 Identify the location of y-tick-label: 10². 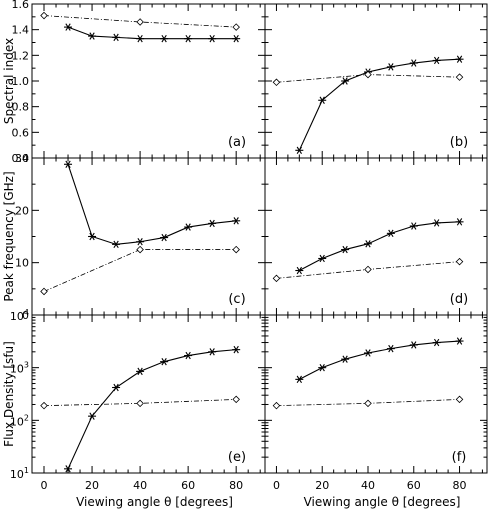
(19, 420).